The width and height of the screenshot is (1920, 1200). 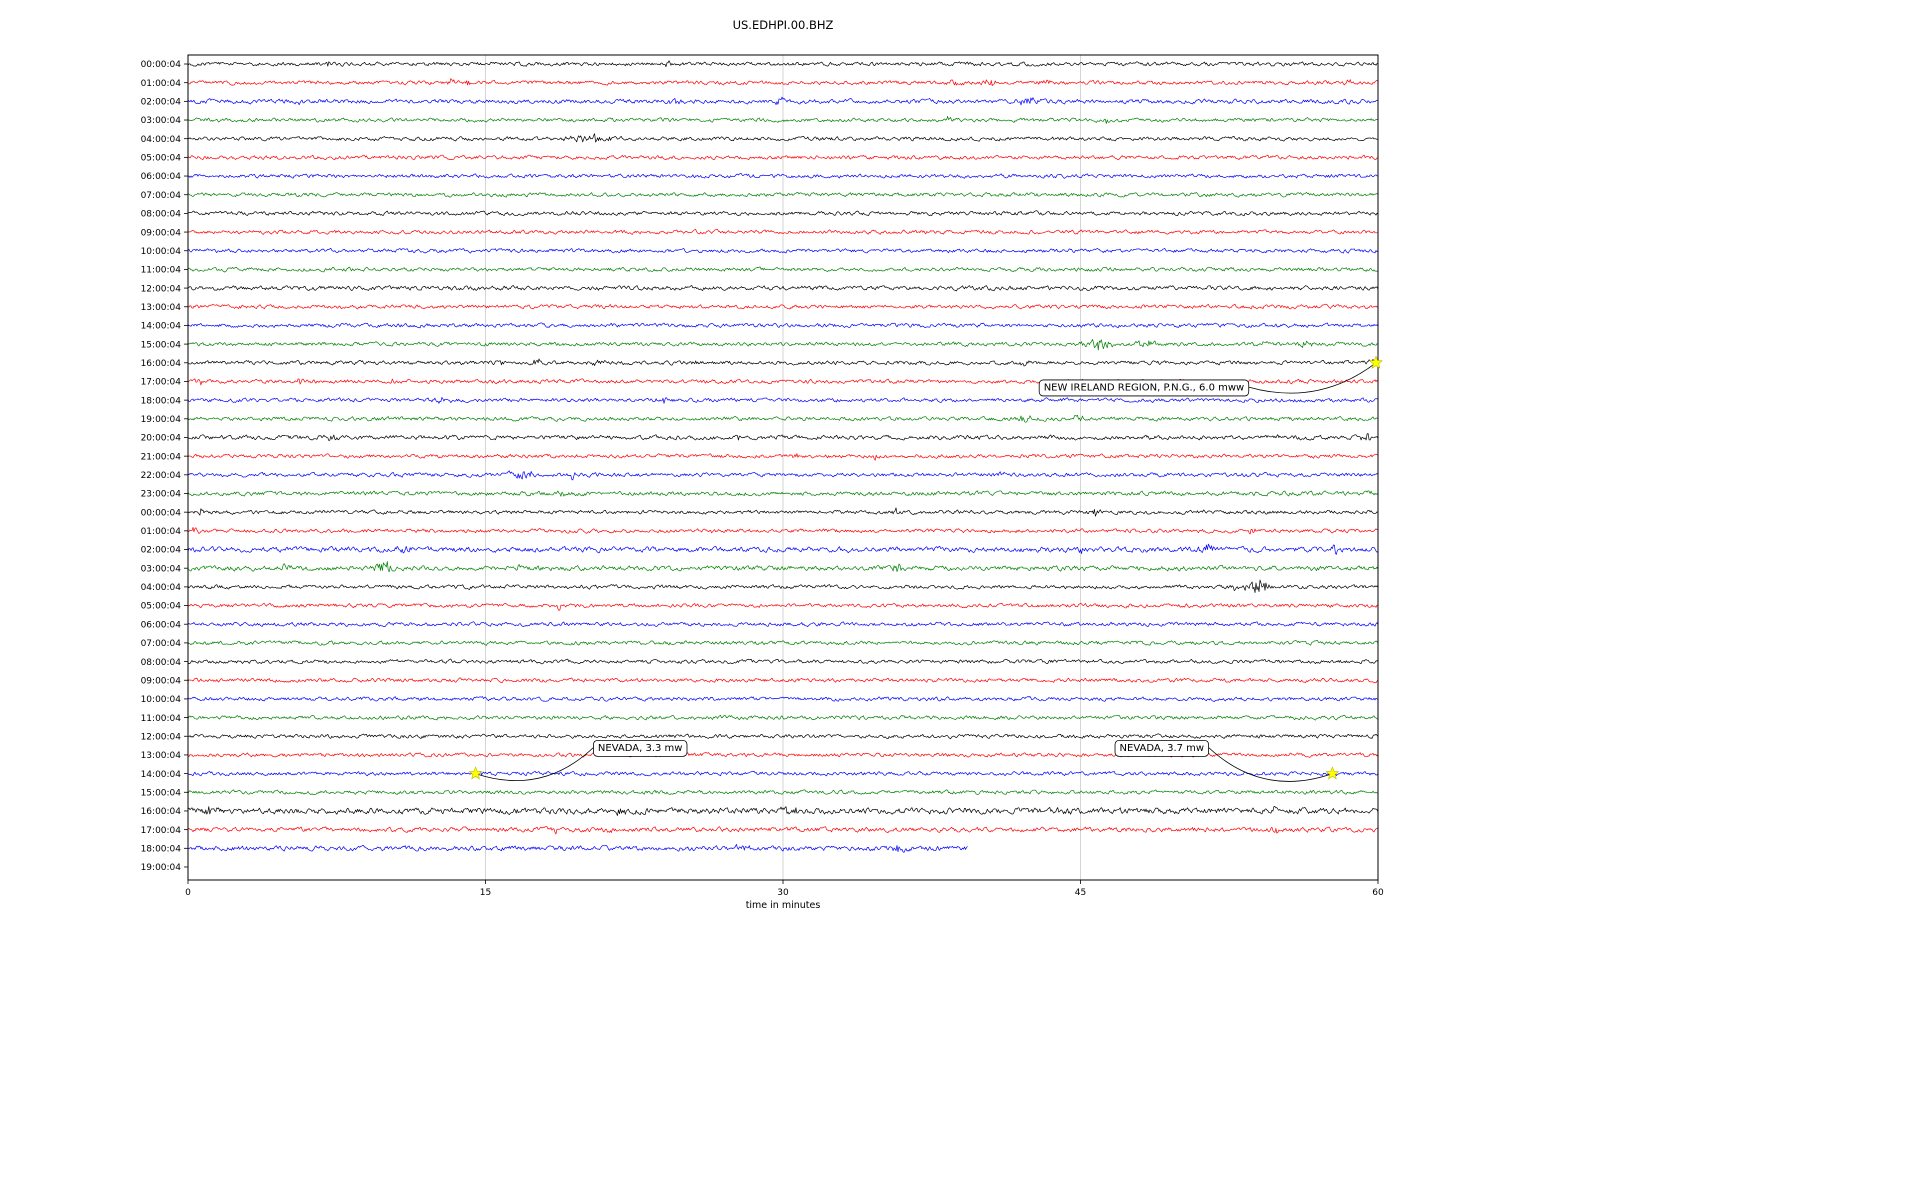 I want to click on row-time-label: 22:00:04, so click(x=161, y=476).